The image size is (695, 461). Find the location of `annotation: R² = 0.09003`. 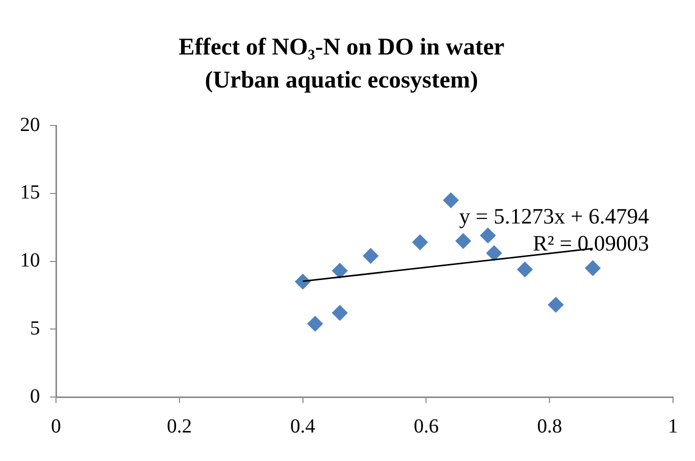

annotation: R² = 0.09003 is located at coordinates (590, 243).